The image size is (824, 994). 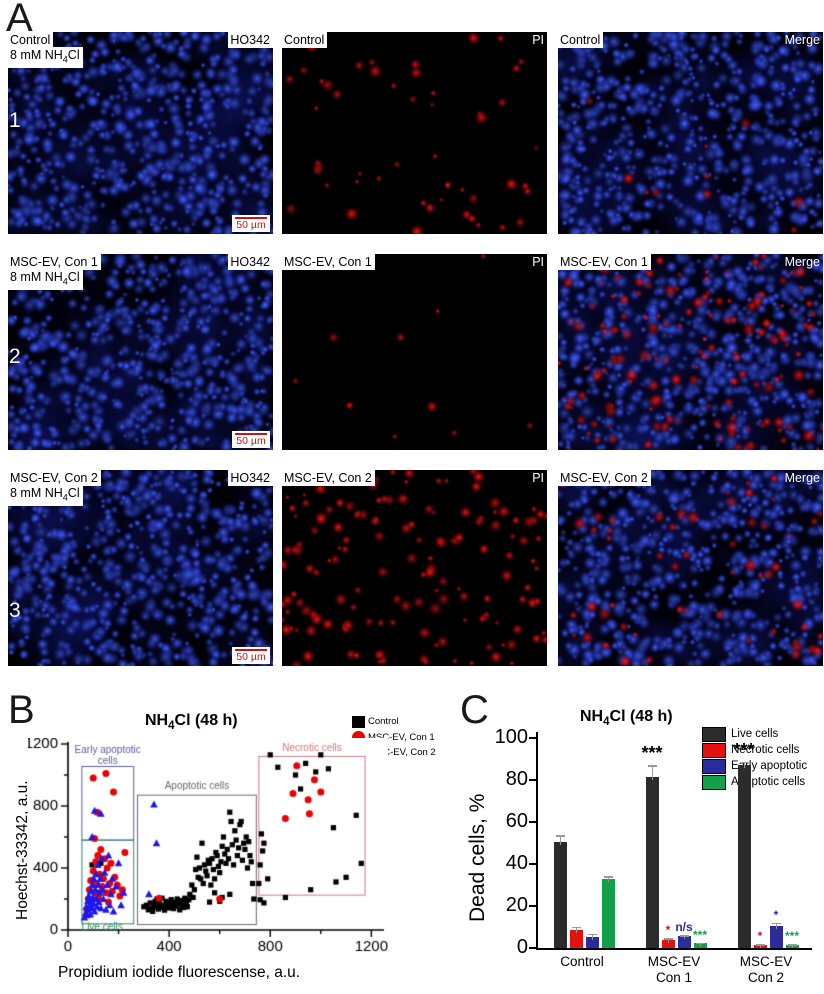 I want to click on panel-c-title-post: Cl (48 h), so click(x=641, y=716).